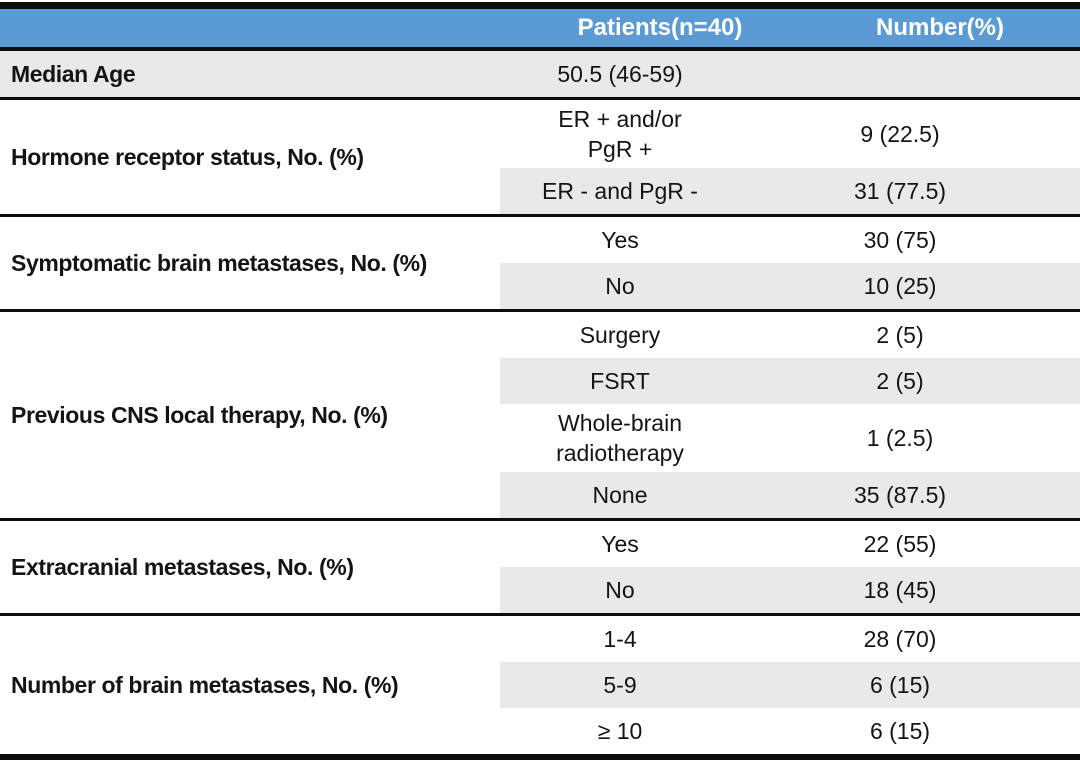  Describe the element at coordinates (620, 335) in the screenshot. I see `row-category: Surgery` at that location.